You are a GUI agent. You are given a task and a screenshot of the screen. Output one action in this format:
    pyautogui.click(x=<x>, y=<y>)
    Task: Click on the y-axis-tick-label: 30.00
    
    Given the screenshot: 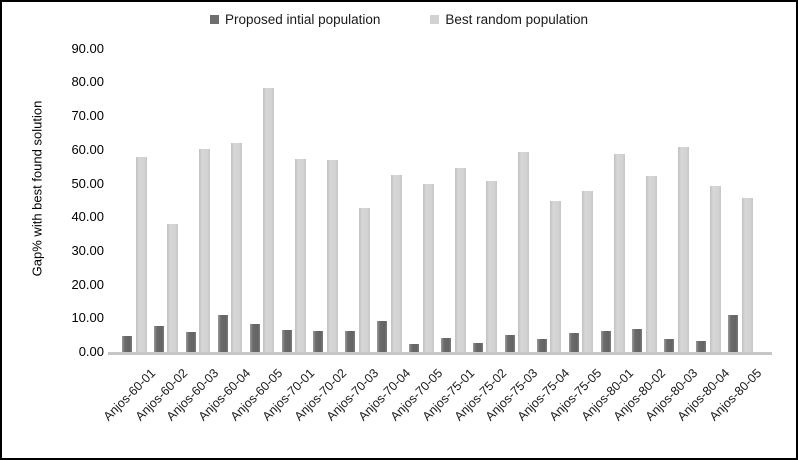 What is the action you would take?
    pyautogui.click(x=87, y=250)
    